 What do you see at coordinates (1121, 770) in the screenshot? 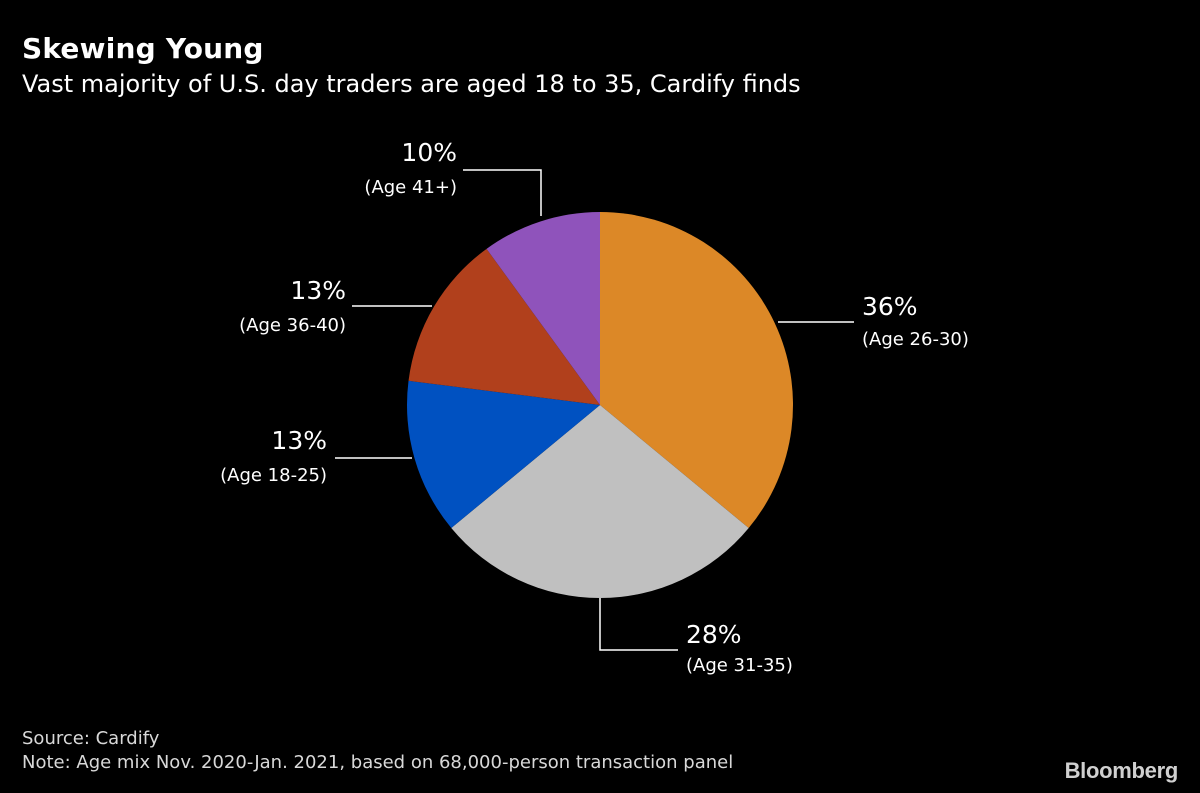
I see `bloomberg-logo: Bloomberg` at bounding box center [1121, 770].